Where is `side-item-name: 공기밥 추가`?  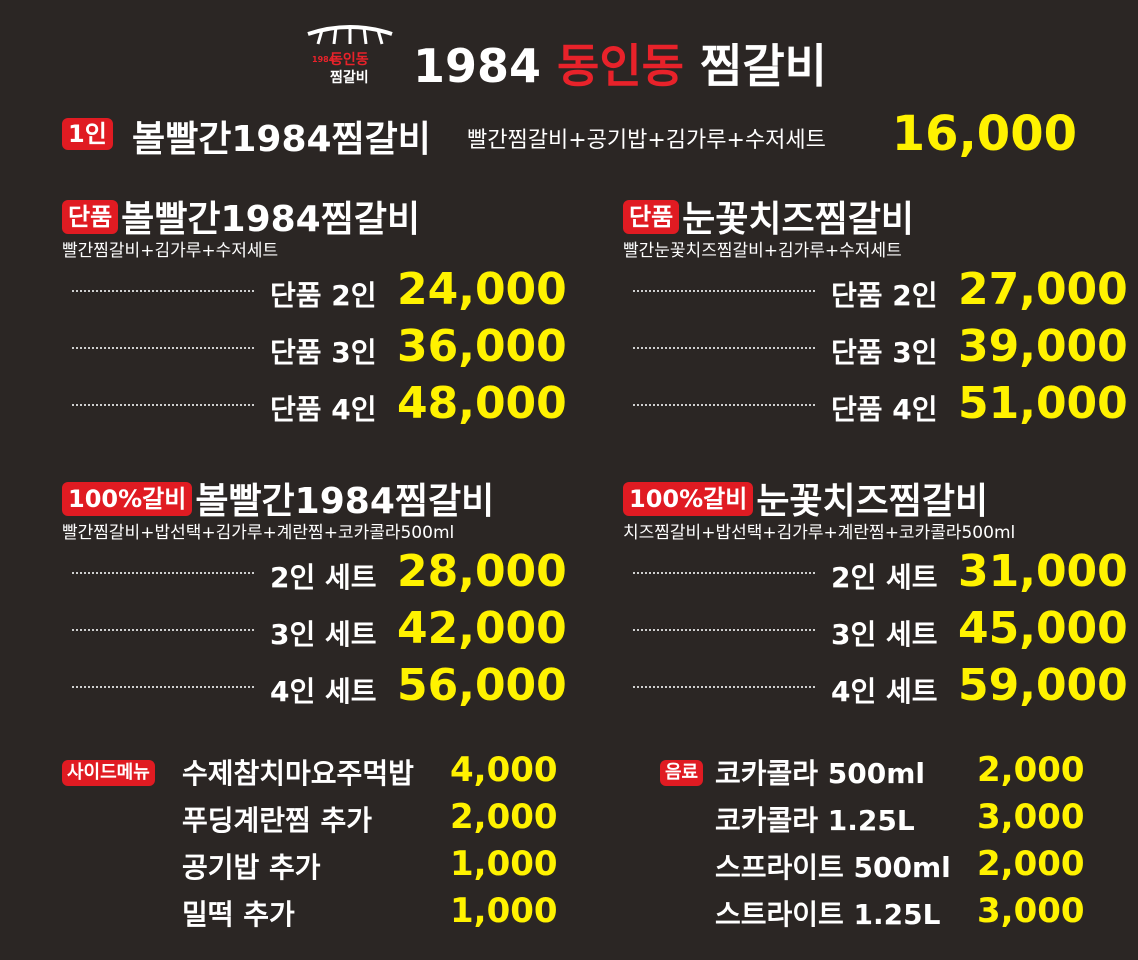 side-item-name: 공기밥 추가 is located at coordinates (251, 867).